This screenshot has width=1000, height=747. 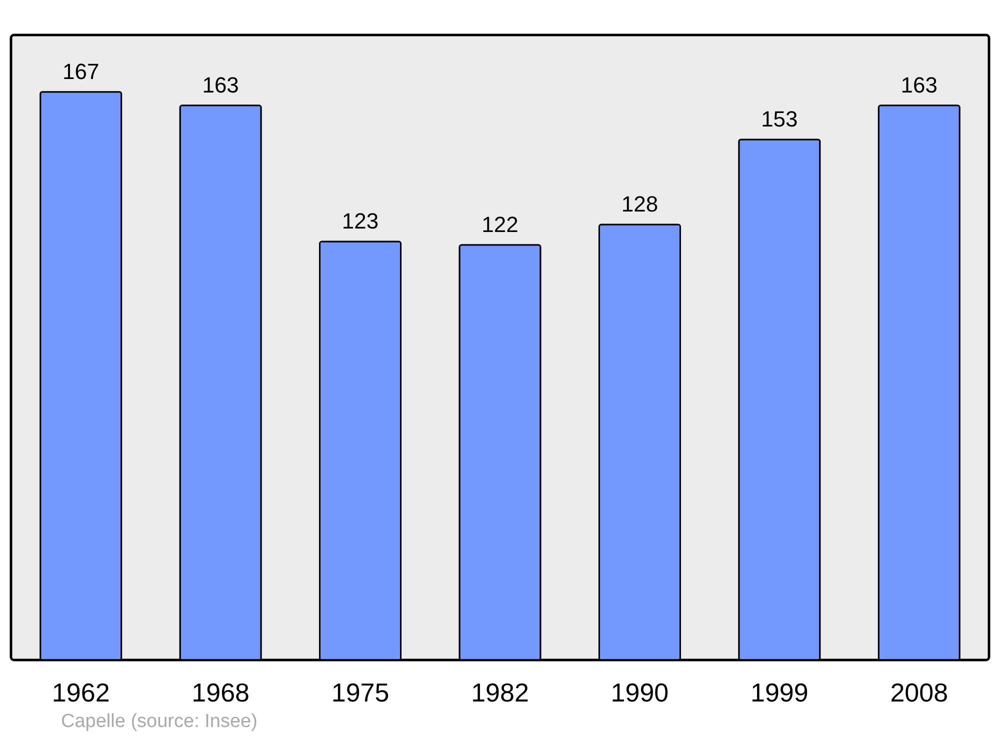 I want to click on data-label: 128, so click(x=639, y=204).